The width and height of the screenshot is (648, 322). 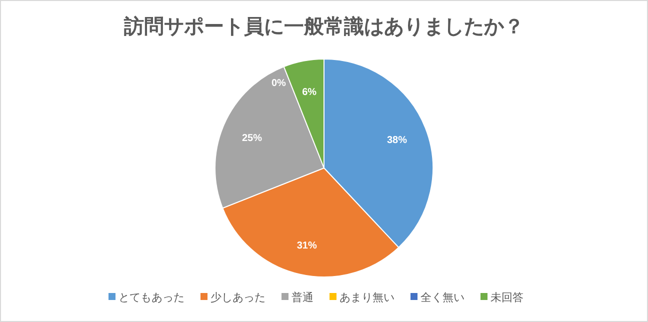 What do you see at coordinates (252, 138) in the screenshot?
I see `data-label: 25%` at bounding box center [252, 138].